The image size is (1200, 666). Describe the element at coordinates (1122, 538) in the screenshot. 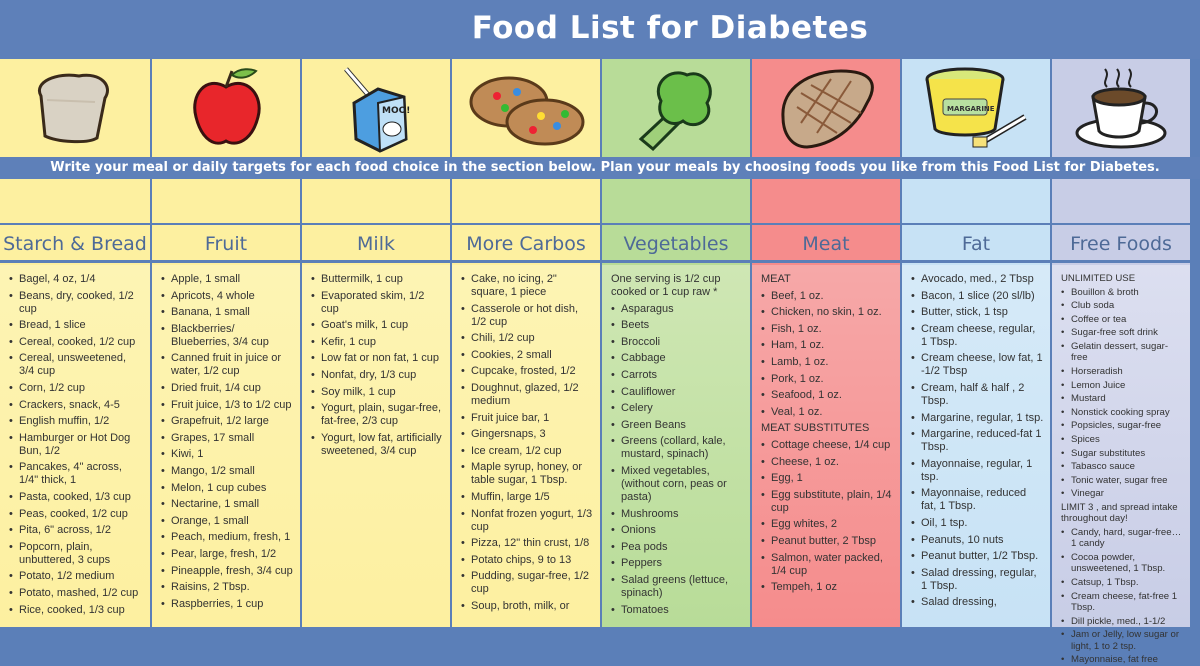

I see `list-item: Candy, hard, sugar-free…1 candy` at that location.